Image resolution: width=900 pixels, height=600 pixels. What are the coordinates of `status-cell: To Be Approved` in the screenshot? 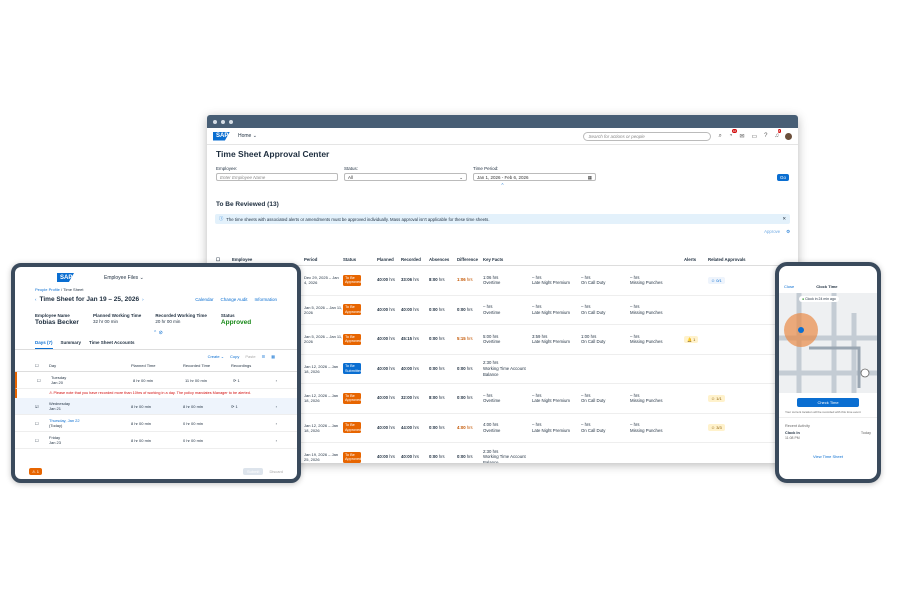 It's located at (360, 457).